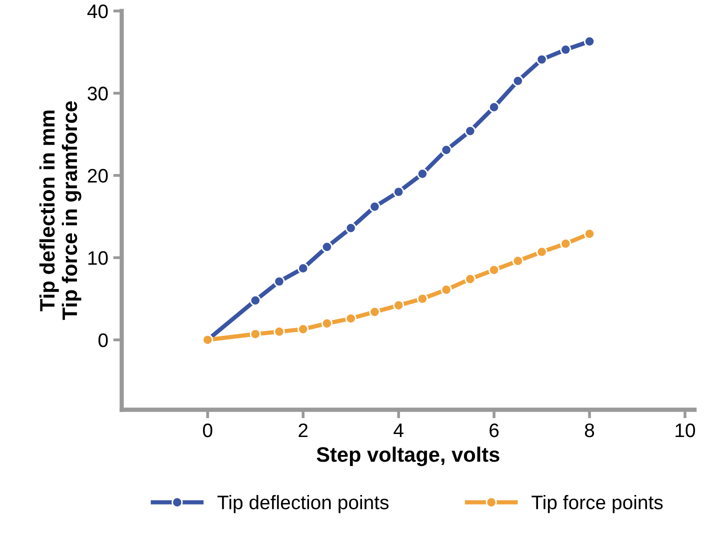 This screenshot has width=716, height=550. What do you see at coordinates (686, 430) in the screenshot?
I see `x-tick-label: 10` at bounding box center [686, 430].